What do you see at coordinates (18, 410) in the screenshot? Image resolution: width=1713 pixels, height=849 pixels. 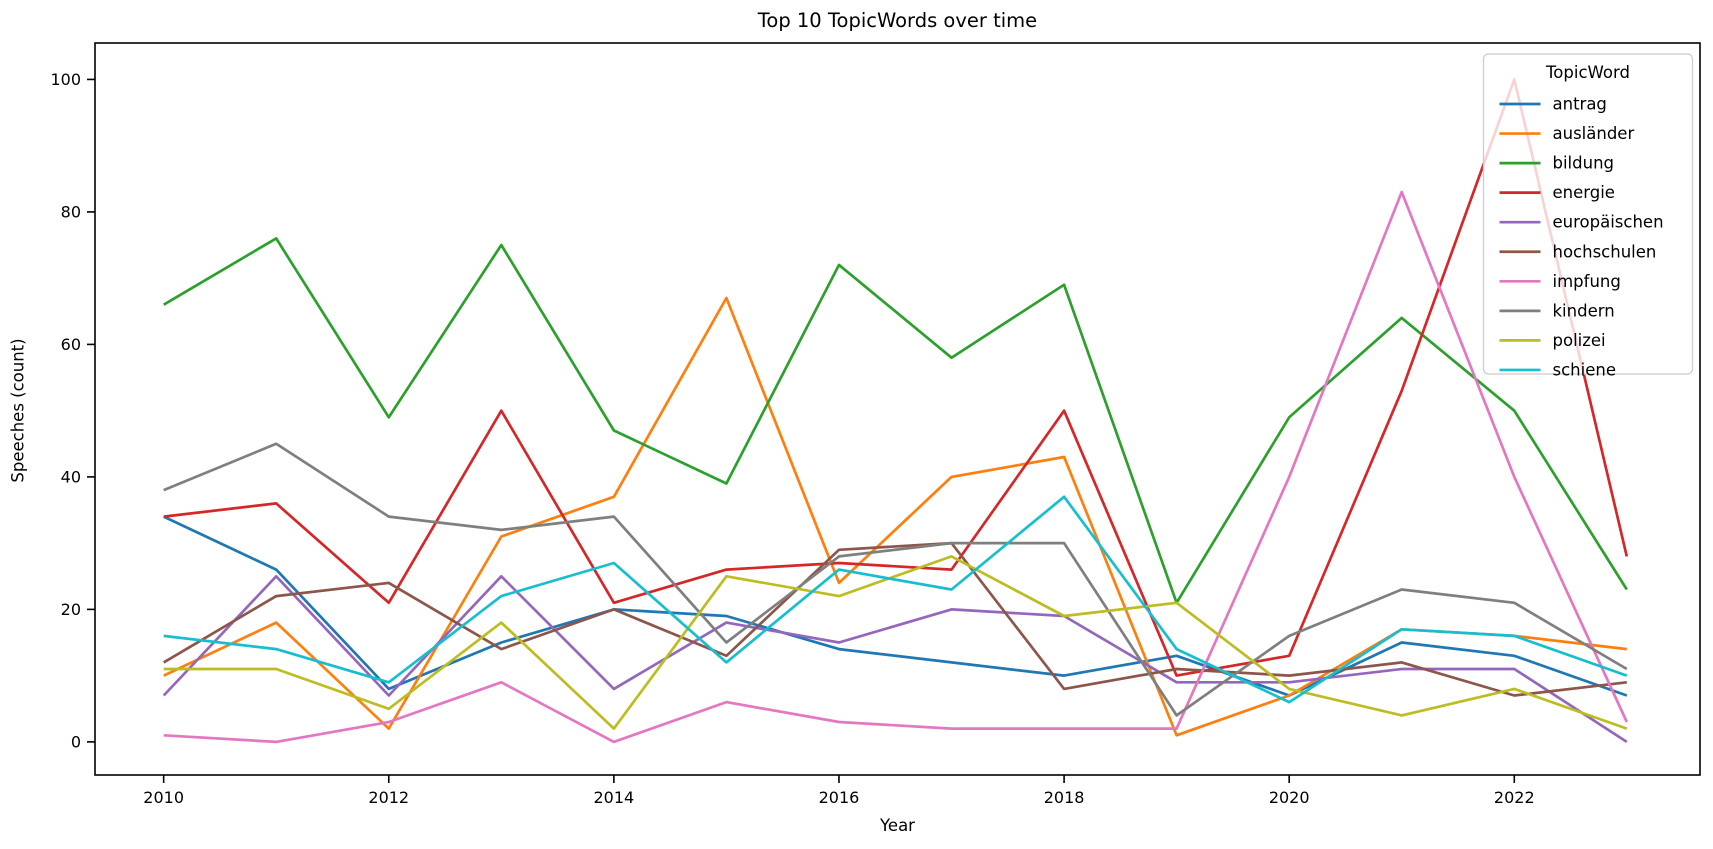 I see `y-axis-label: Speeches (count)` at bounding box center [18, 410].